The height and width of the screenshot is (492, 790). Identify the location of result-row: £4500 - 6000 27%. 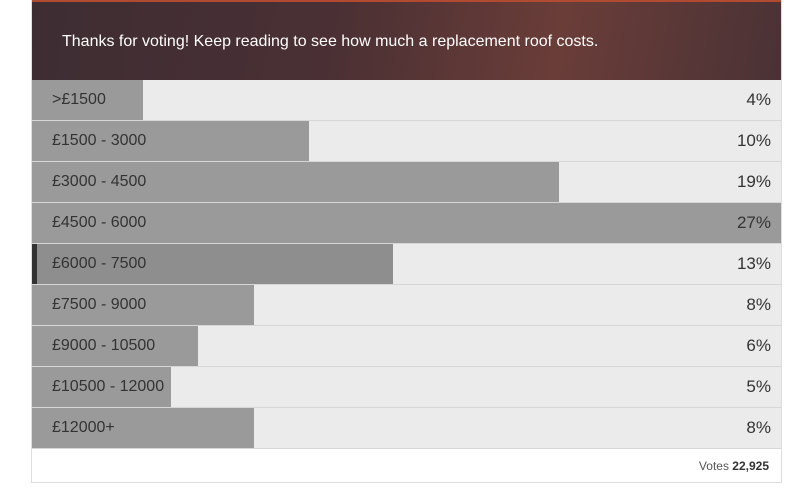
(406, 223).